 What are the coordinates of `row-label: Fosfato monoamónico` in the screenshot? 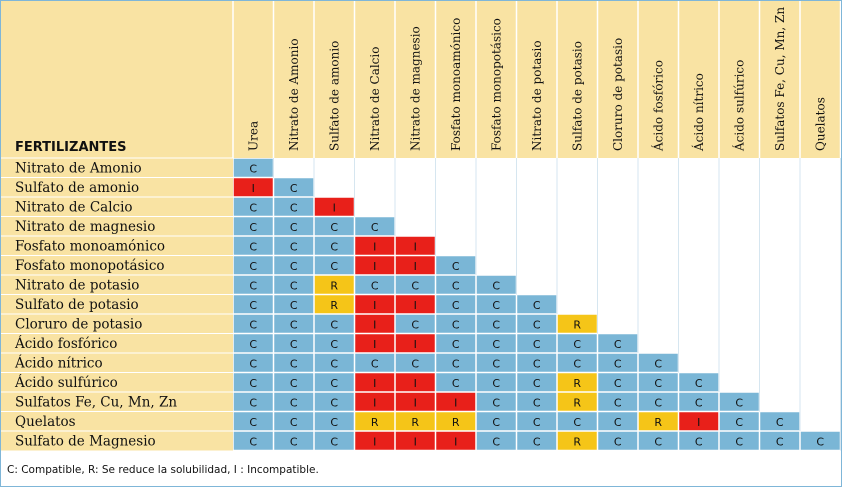 It's located at (90, 247).